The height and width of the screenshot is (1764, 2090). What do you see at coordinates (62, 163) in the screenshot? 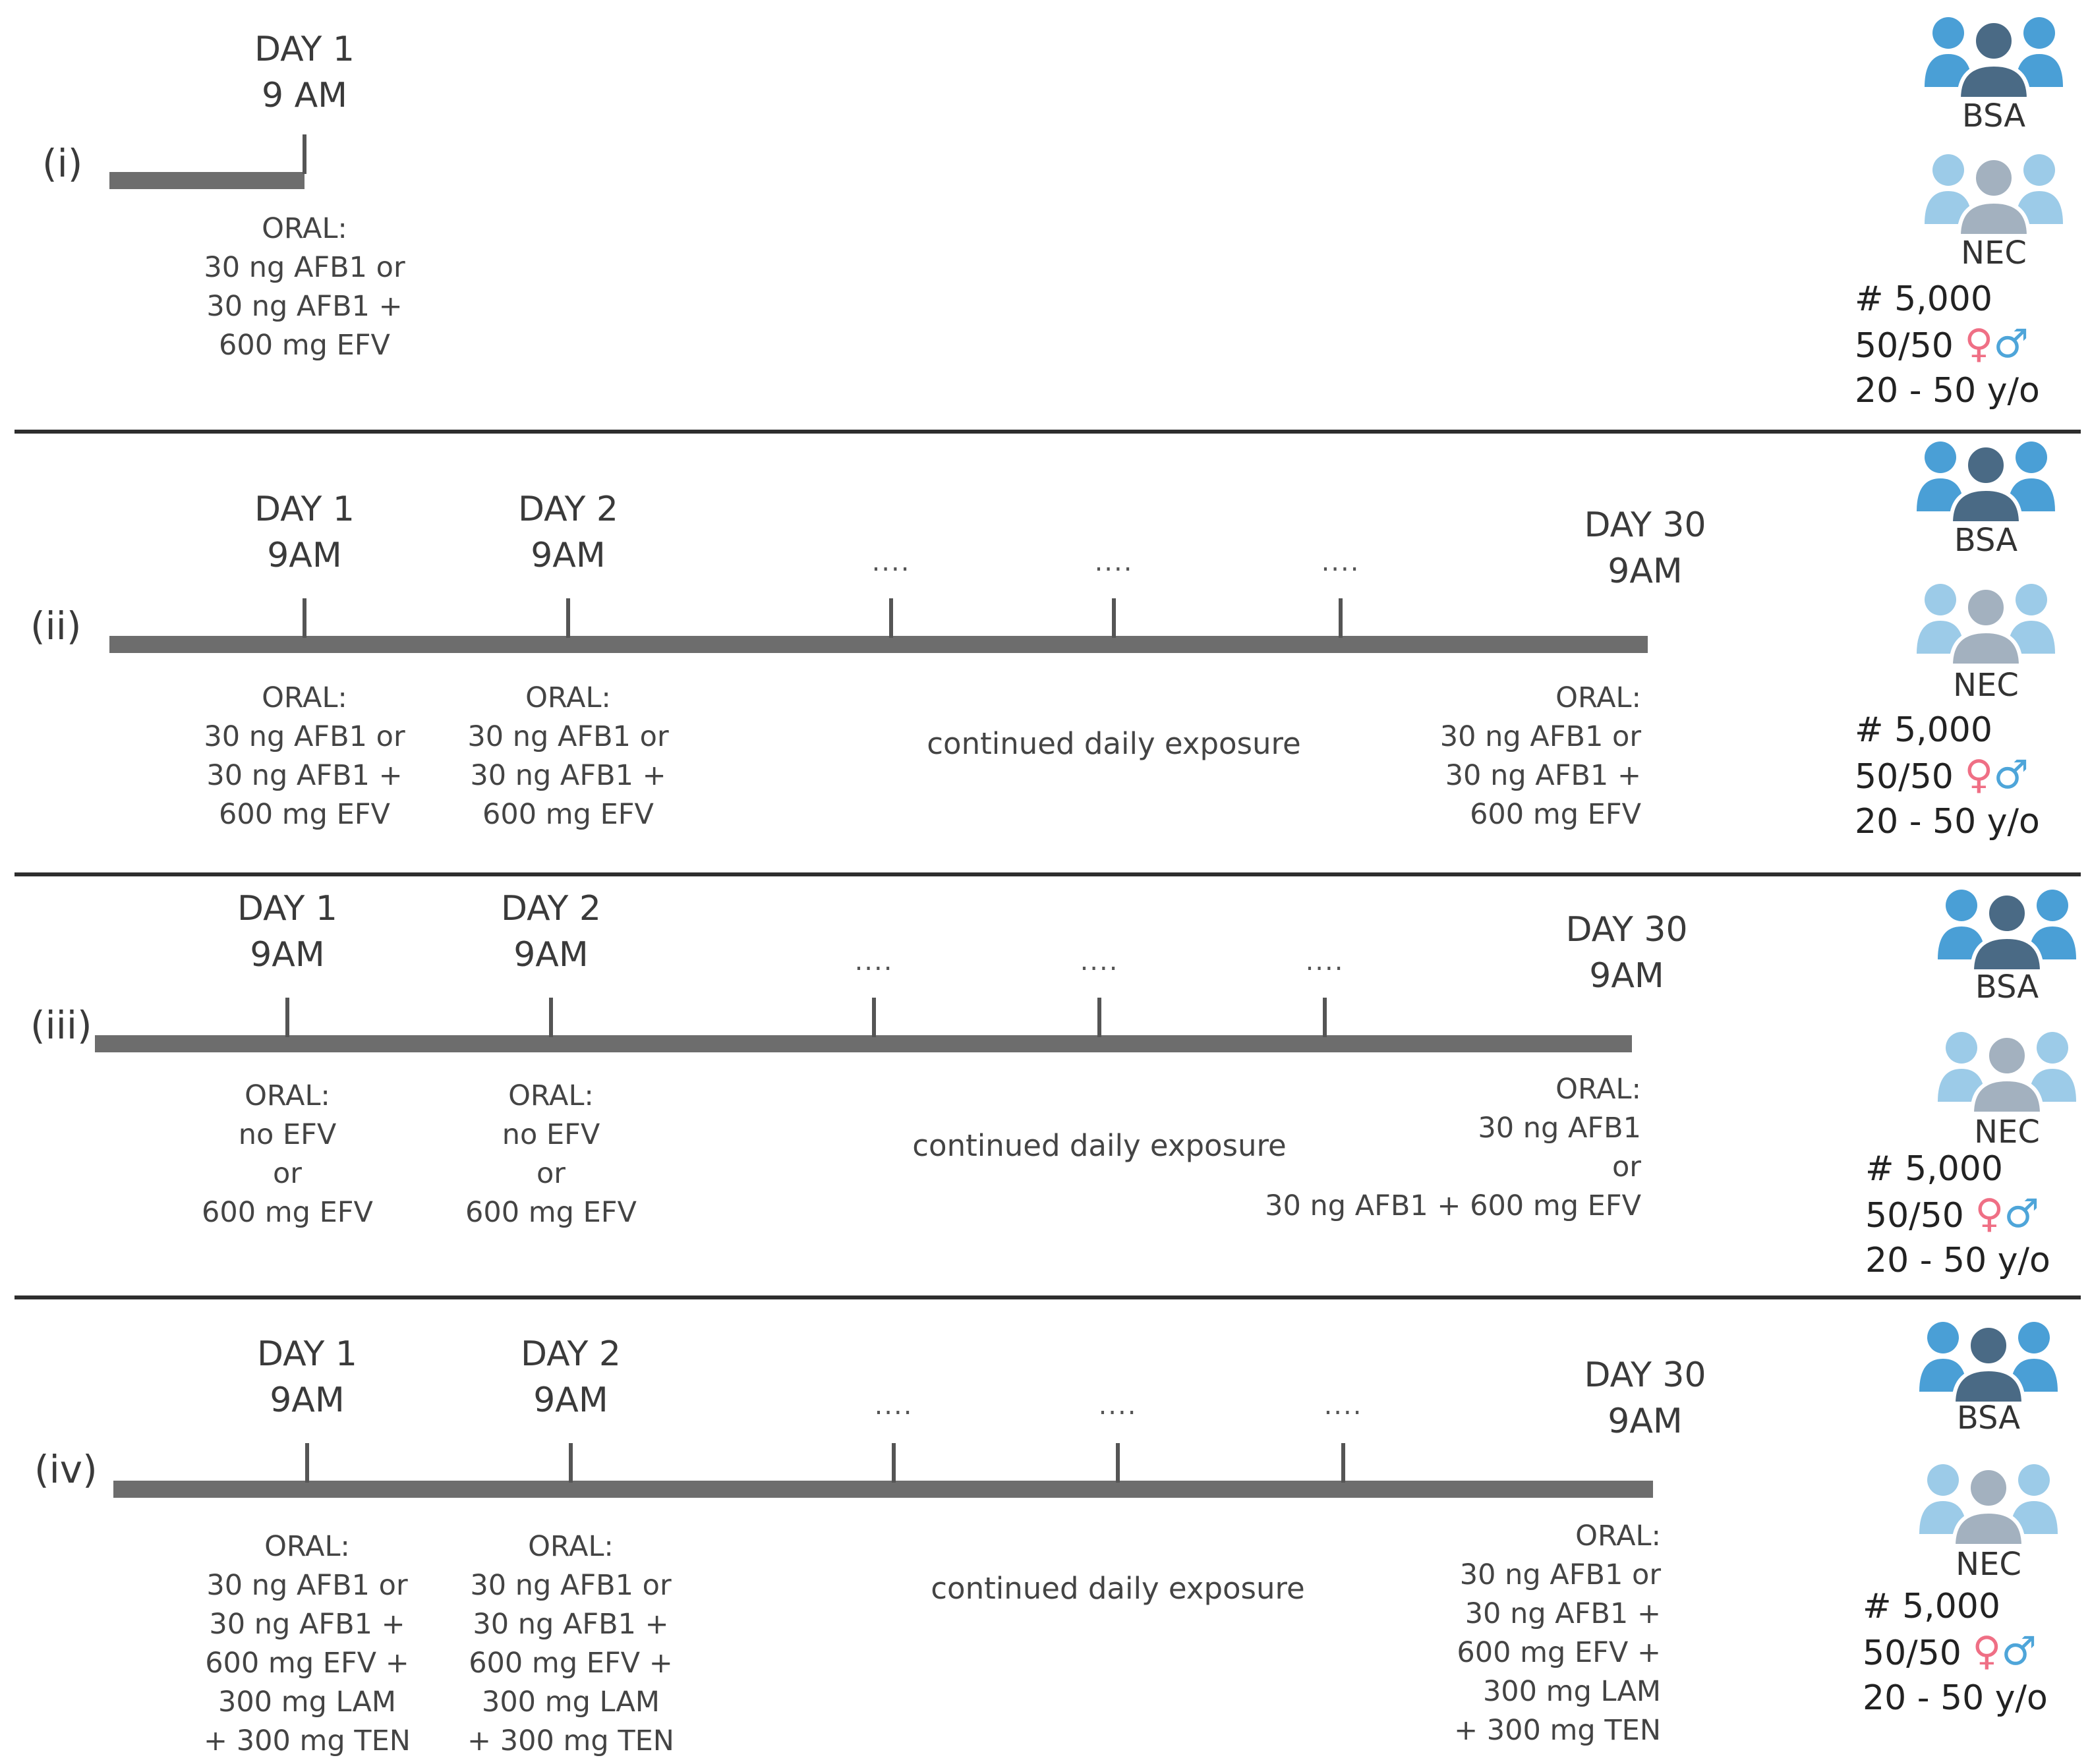
I see `panel-label: (i)` at bounding box center [62, 163].